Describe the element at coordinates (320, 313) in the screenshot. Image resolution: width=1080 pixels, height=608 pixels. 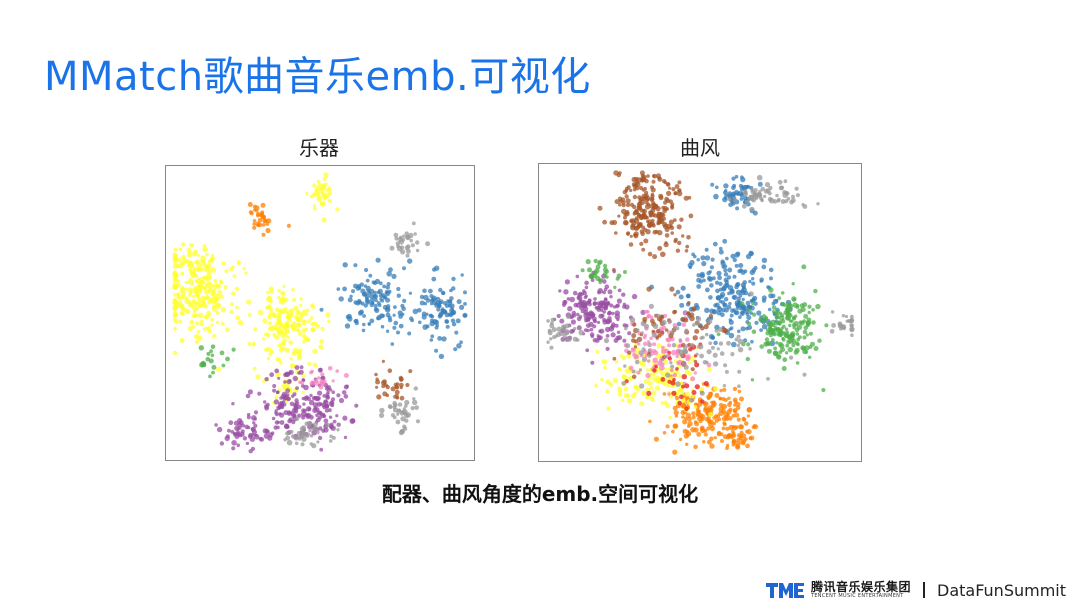
I see `scatter-plot-instrument` at that location.